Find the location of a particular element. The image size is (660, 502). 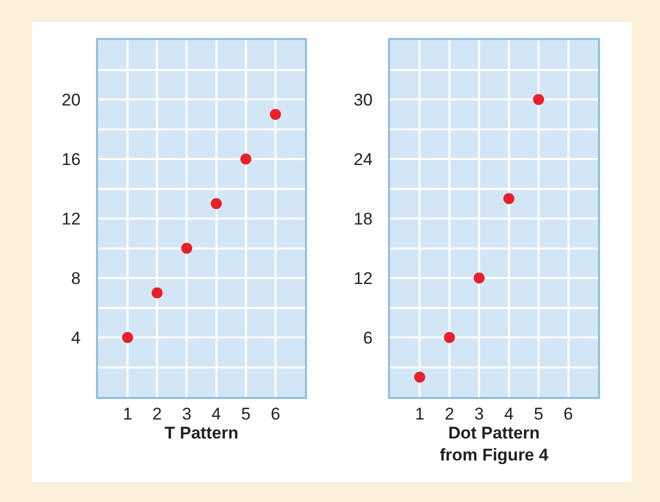

y-tick-label: 8 is located at coordinates (76, 278).